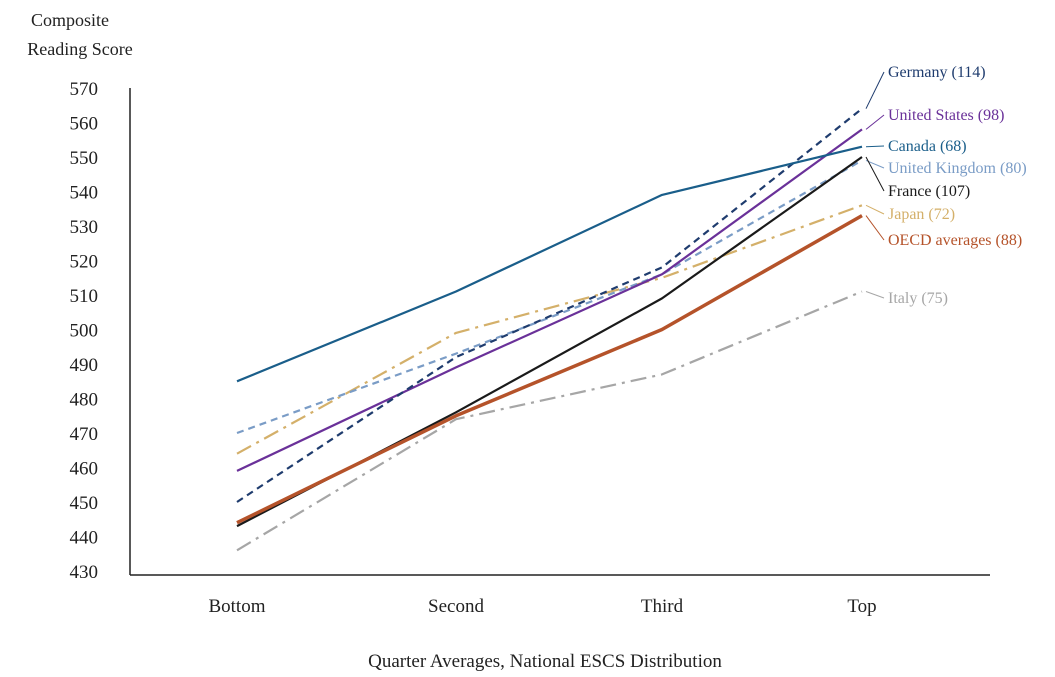 The height and width of the screenshot is (677, 1055). Describe the element at coordinates (84, 400) in the screenshot. I see `y-tick-label: 480` at that location.